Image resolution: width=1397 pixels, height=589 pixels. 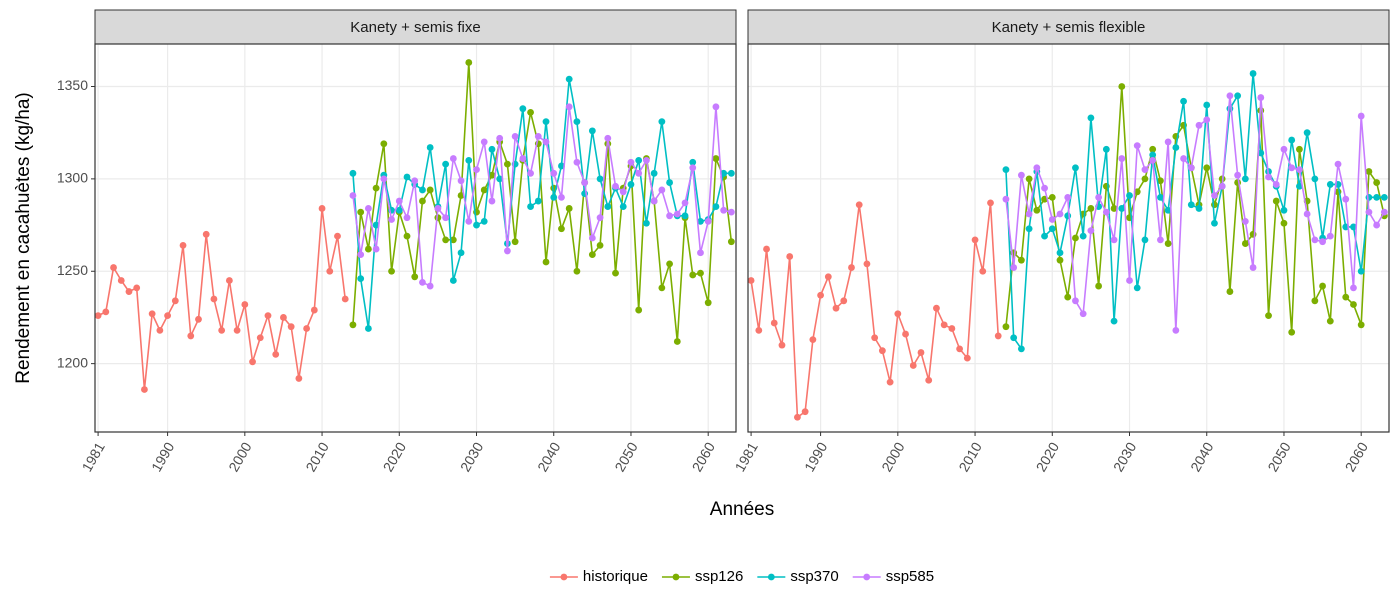 I want to click on legend-label: ssp370, so click(x=814, y=576).